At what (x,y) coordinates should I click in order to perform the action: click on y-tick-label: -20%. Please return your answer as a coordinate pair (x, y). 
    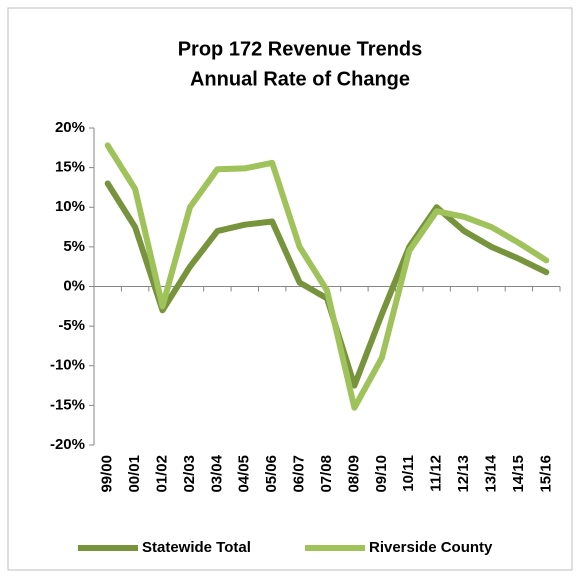
    Looking at the image, I should click on (67, 444).